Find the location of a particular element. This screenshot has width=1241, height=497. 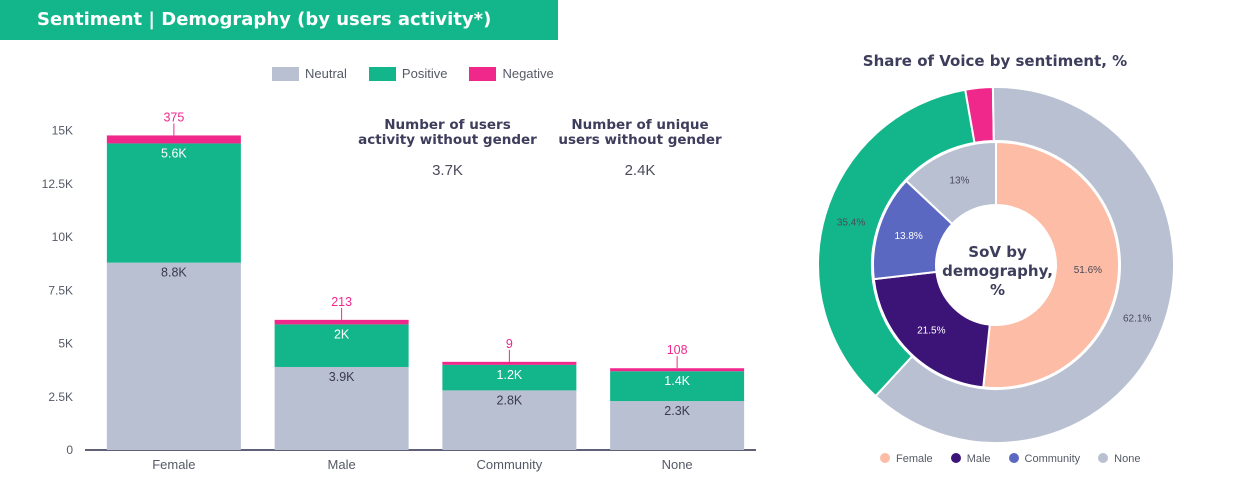

data-label-positive: 5.6K is located at coordinates (174, 153).